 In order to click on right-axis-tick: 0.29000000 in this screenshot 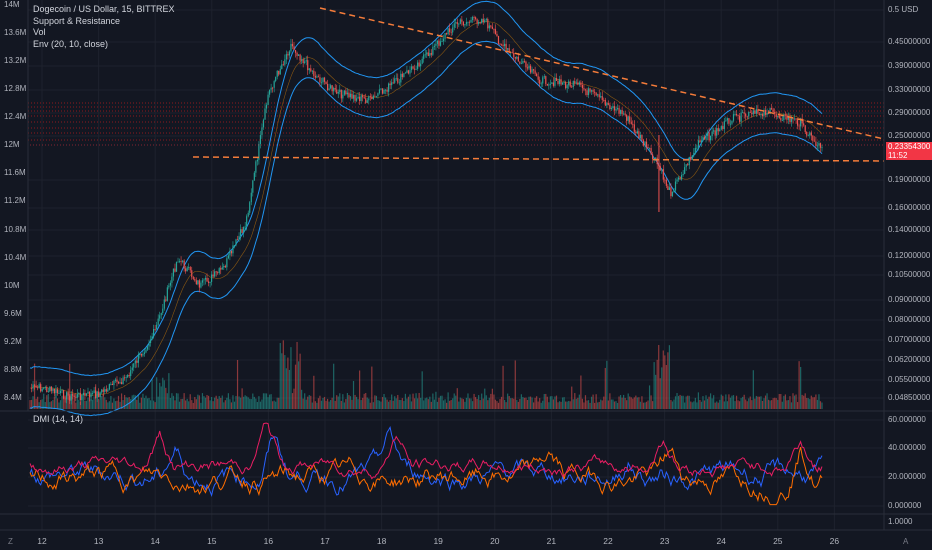, I will do `click(909, 112)`.